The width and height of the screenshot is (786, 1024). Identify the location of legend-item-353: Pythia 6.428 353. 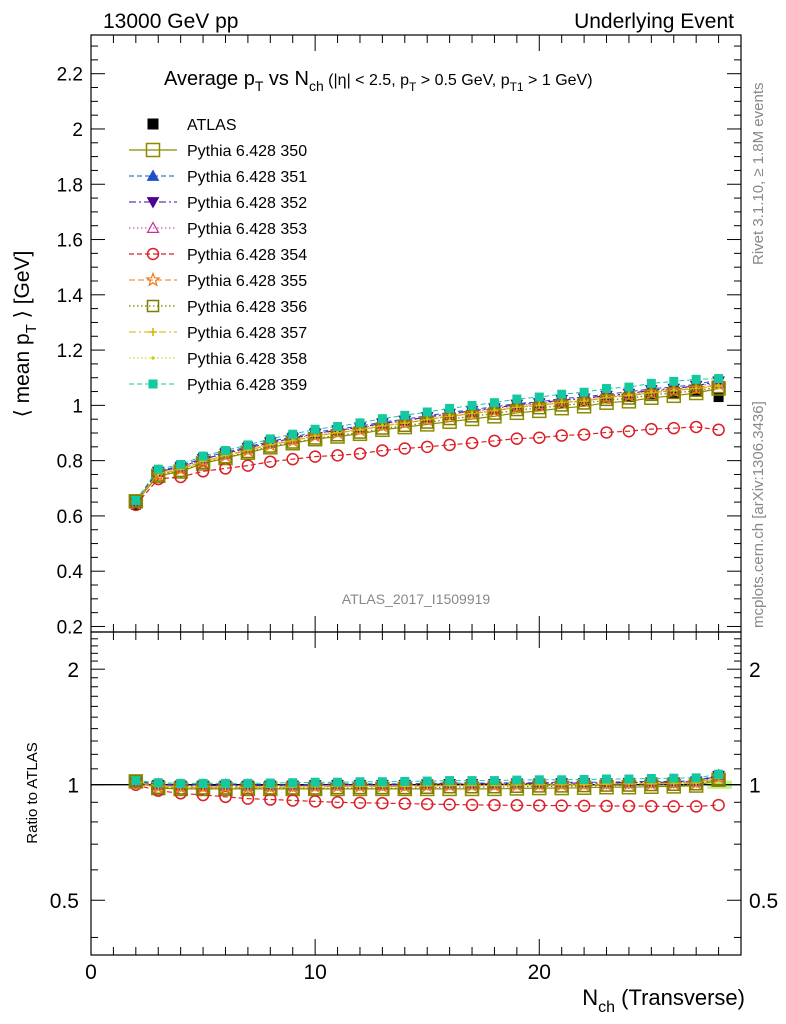
(218, 229).